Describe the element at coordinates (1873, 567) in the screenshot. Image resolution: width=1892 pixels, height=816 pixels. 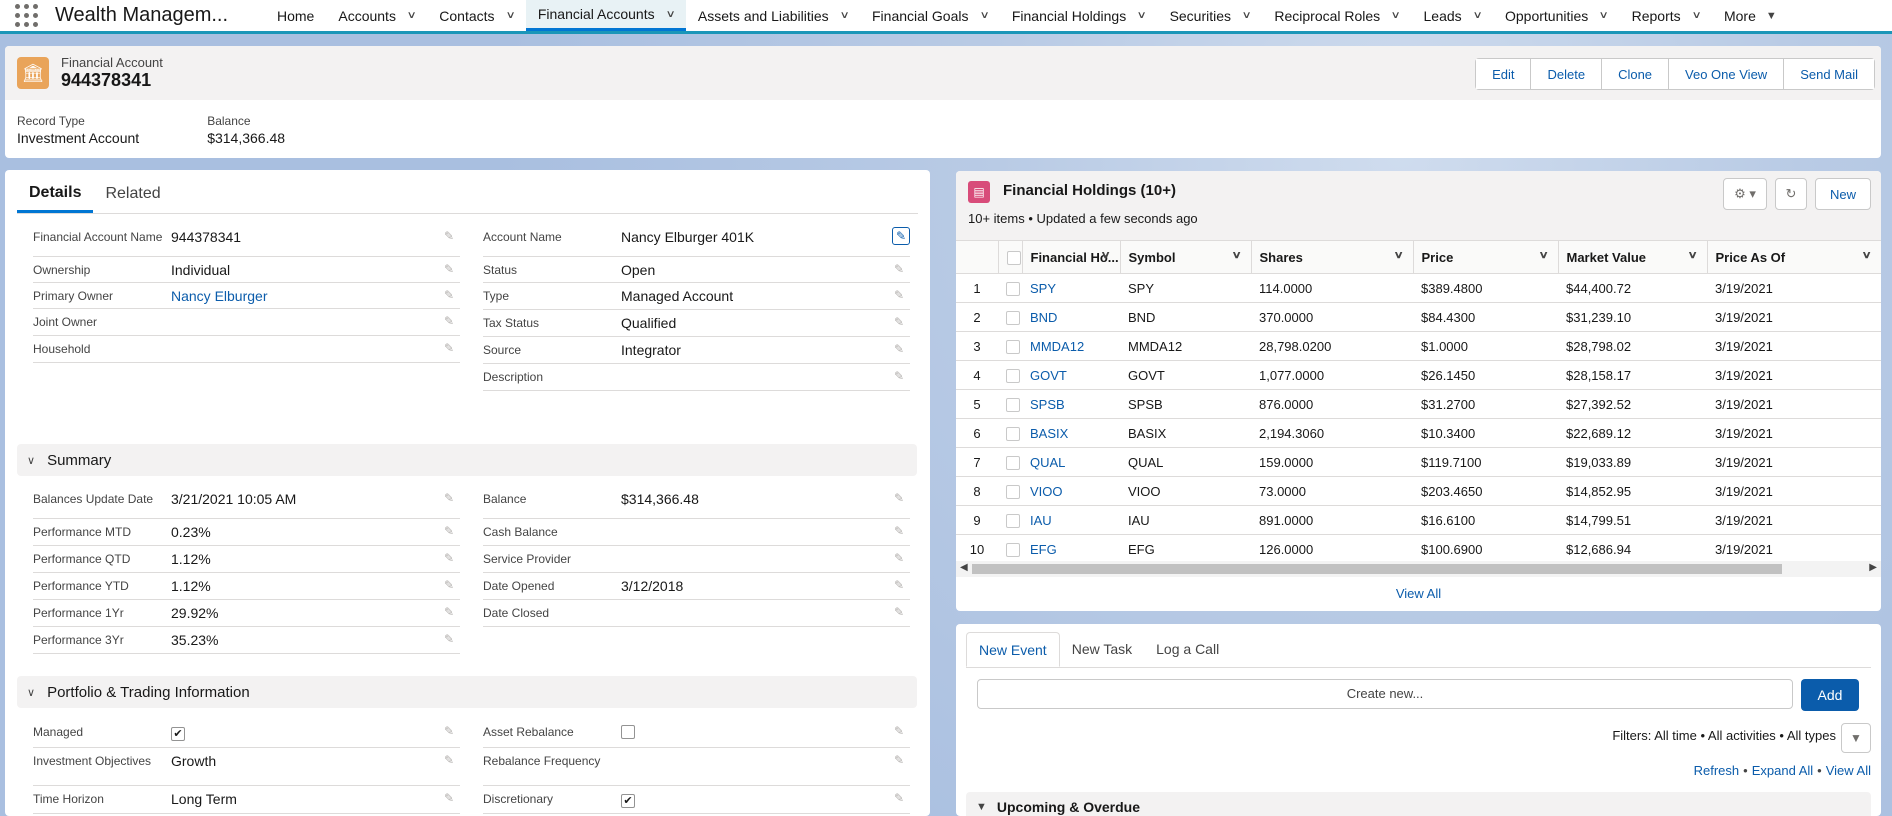
I see `scroll-right-icon: ▶` at that location.